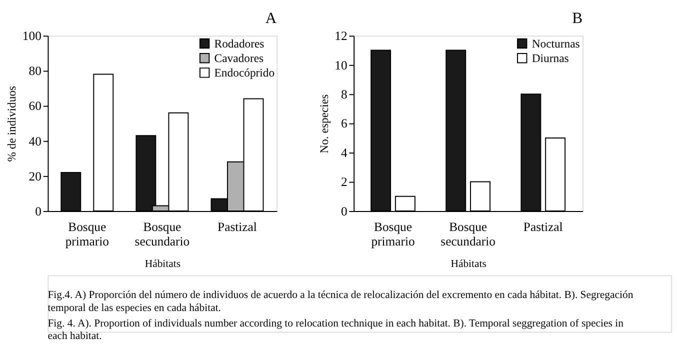 The image size is (677, 364). Describe the element at coordinates (271, 19) in the screenshot. I see `chart-title: A` at that location.